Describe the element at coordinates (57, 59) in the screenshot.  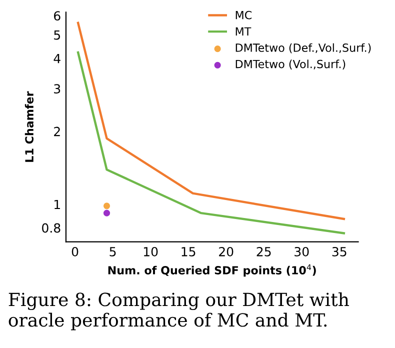
I see `y-tick-label: 4` at that location.